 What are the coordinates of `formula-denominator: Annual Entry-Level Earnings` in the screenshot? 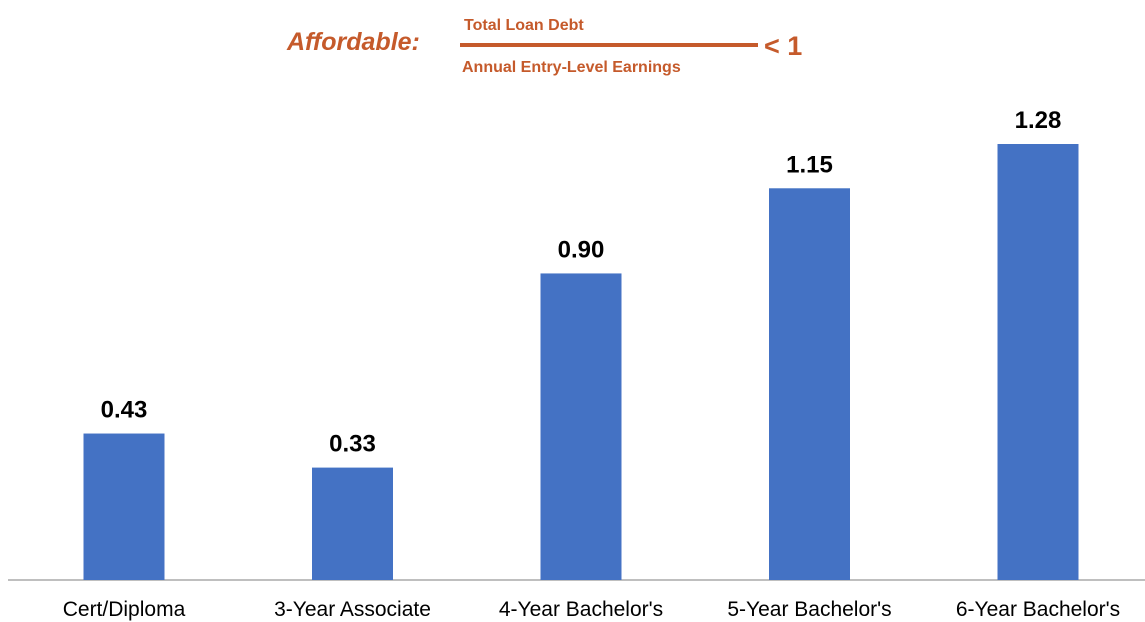 It's located at (571, 67).